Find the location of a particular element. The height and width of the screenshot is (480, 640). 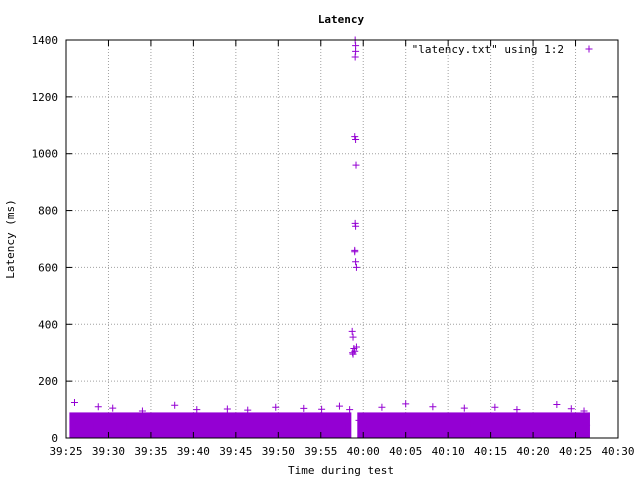

legend-marker-symbol is located at coordinates (589, 49).